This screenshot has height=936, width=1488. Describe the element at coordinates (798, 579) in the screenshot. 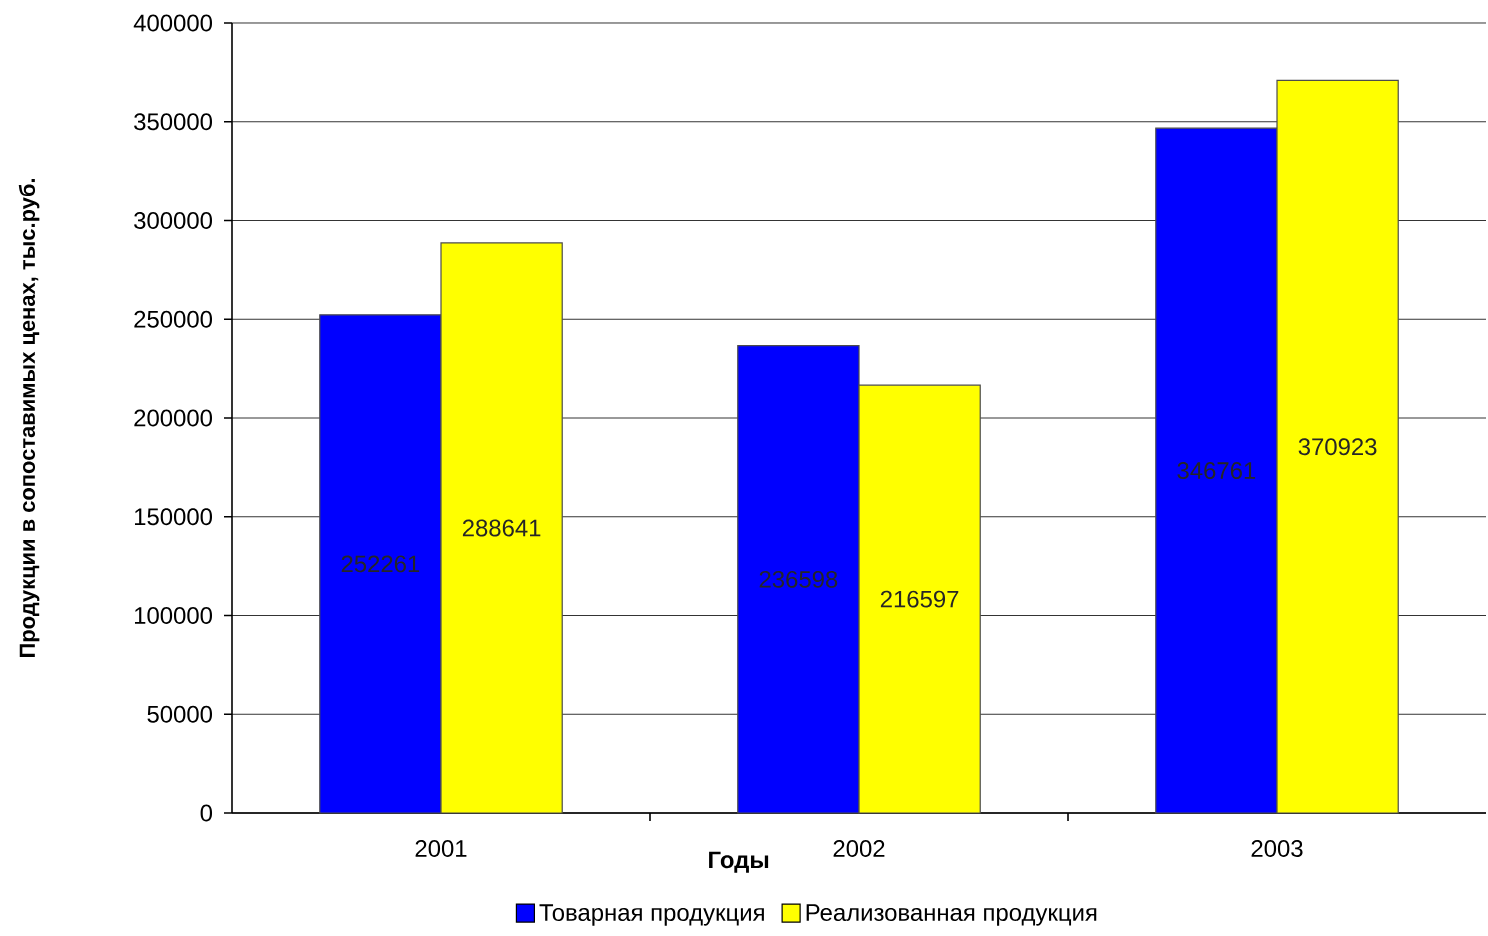

I see `data-label: 236598` at that location.